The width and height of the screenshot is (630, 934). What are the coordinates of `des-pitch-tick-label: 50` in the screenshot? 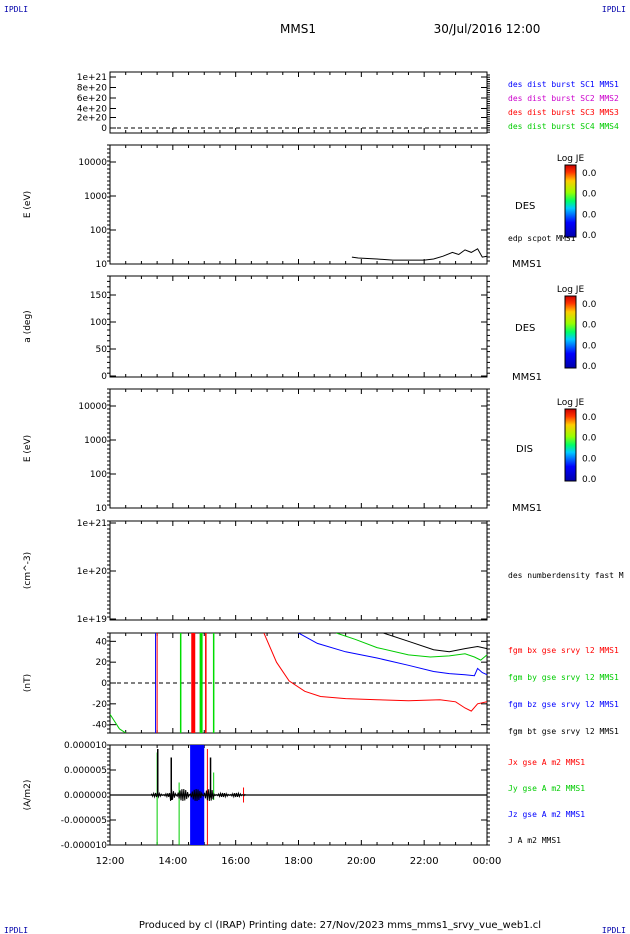 It's located at (102, 350).